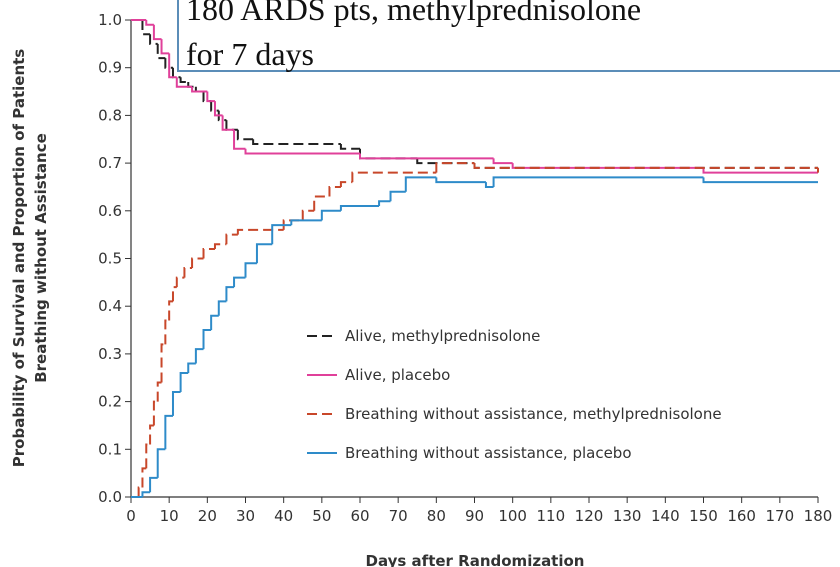 This screenshot has height=567, width=840. Describe the element at coordinates (442, 336) in the screenshot. I see `legend-label: Alive, methylprednisolone` at that location.